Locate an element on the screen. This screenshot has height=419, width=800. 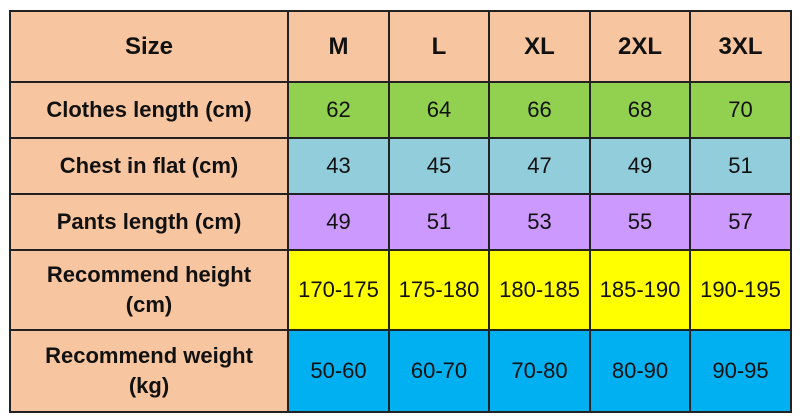
table-cell: 70-80 is located at coordinates (539, 371).